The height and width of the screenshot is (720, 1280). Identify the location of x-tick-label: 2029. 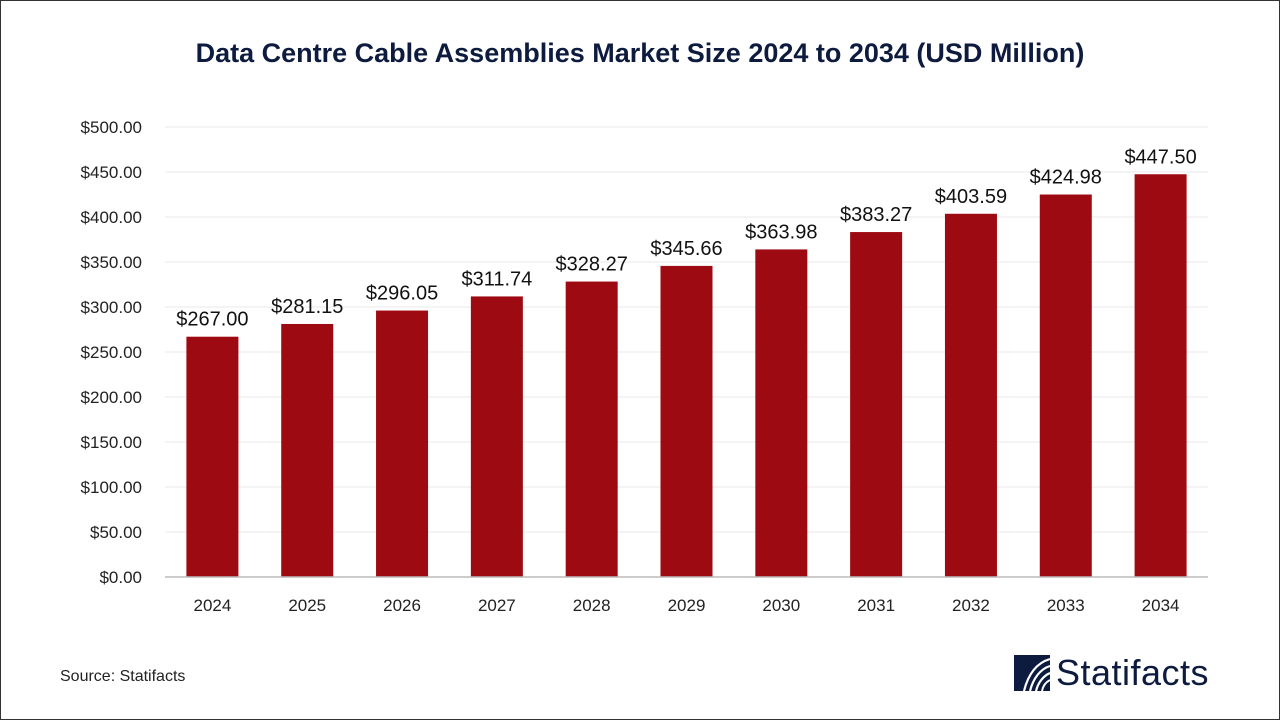
(687, 605).